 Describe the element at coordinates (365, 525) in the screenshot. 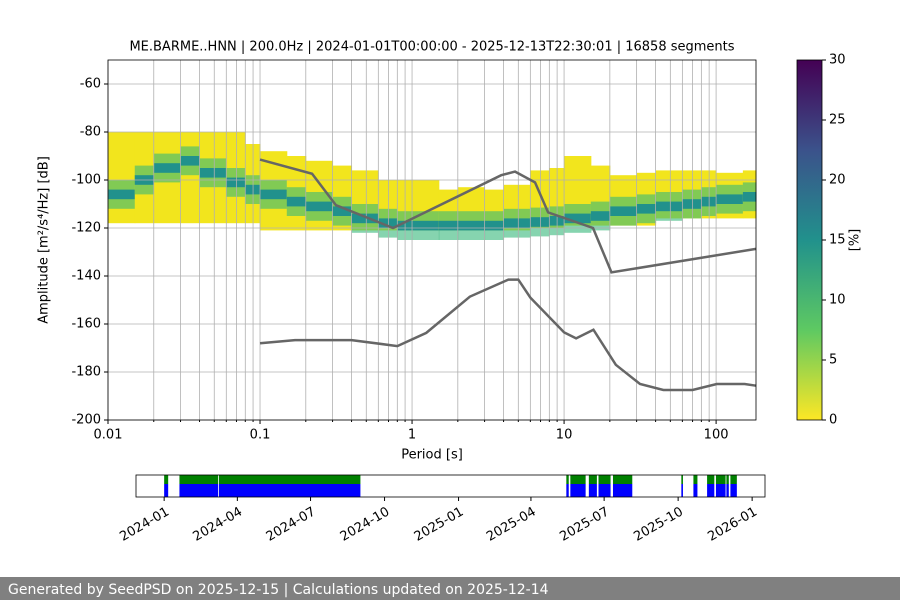

I see `date-tick-label: 2024-10` at that location.